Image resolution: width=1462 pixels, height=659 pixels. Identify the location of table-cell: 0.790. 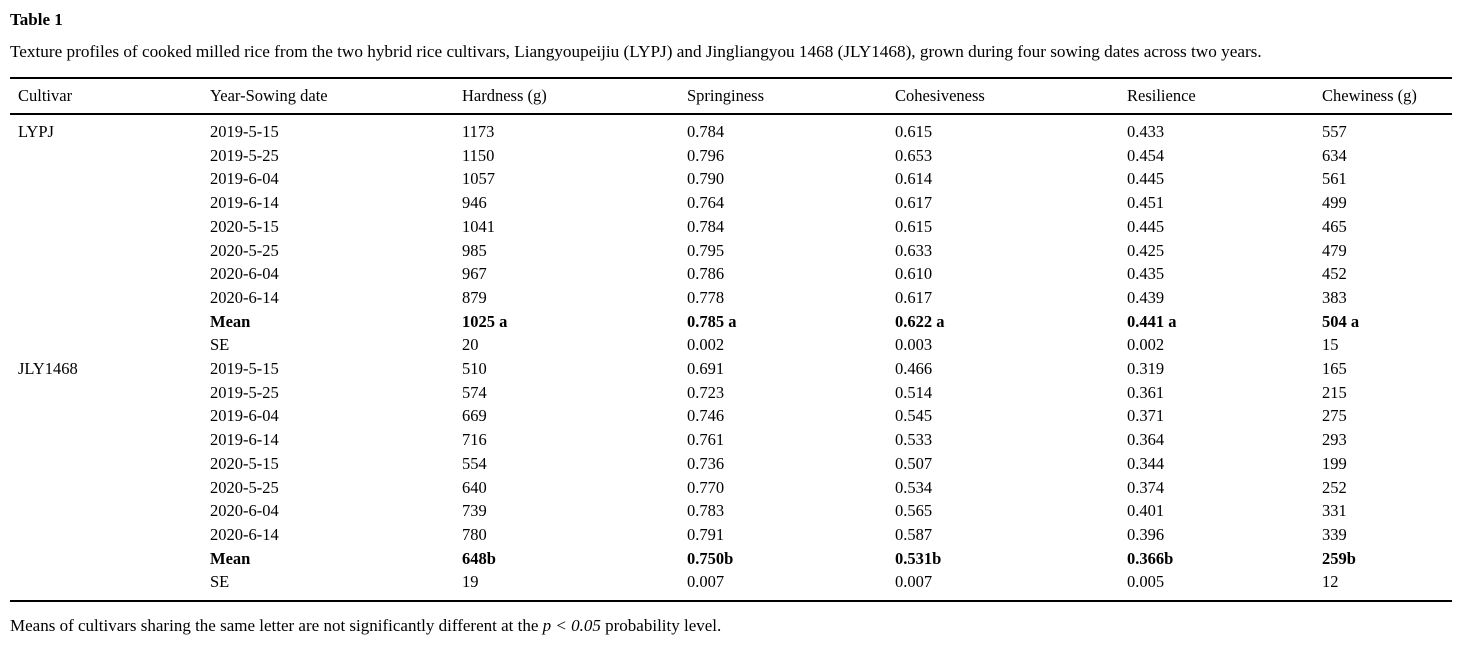
(706, 179).